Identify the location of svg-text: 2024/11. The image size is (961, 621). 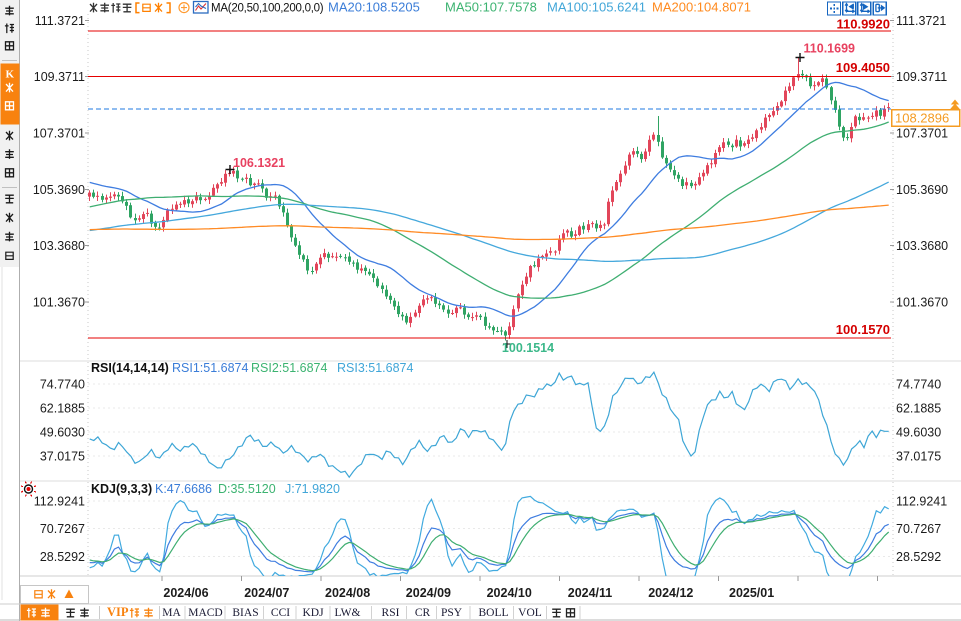
(590, 593).